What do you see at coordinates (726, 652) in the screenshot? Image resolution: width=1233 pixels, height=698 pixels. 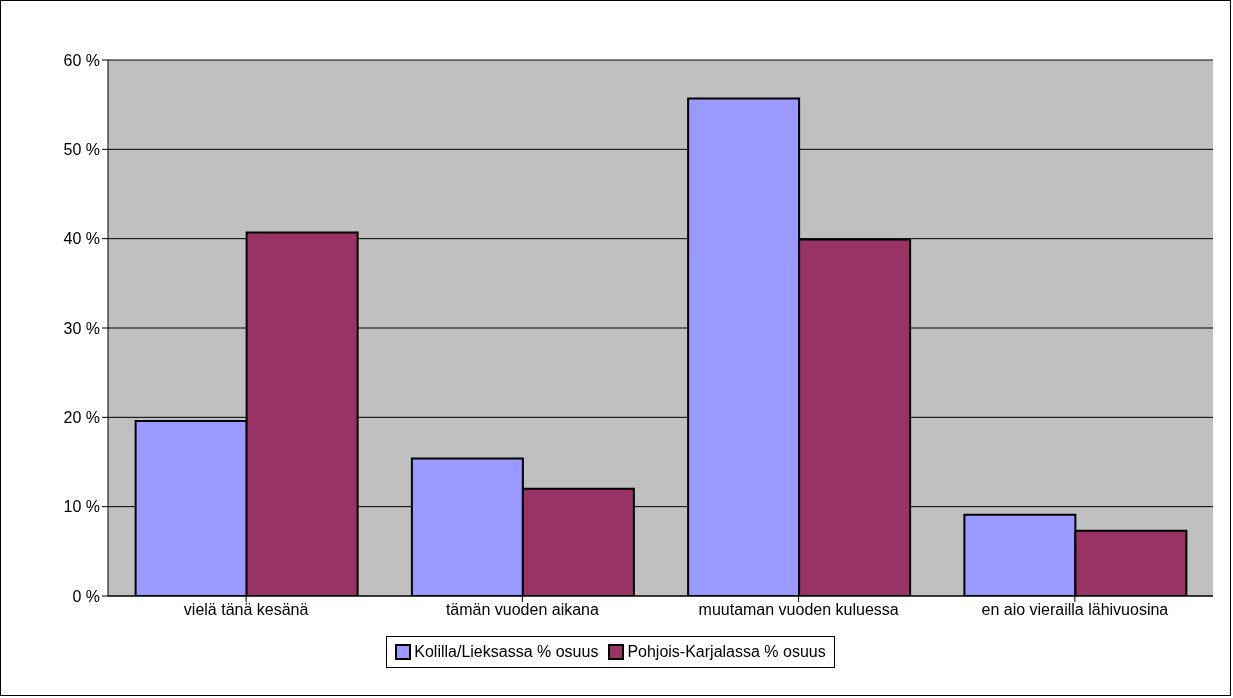 I see `legend-label: Pohjois-Karjalassa % osuus` at bounding box center [726, 652].